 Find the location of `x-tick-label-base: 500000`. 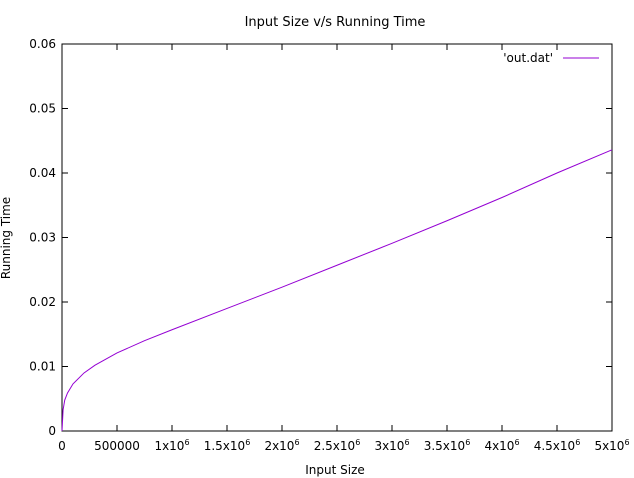

x-tick-label-base: 500000 is located at coordinates (117, 446).